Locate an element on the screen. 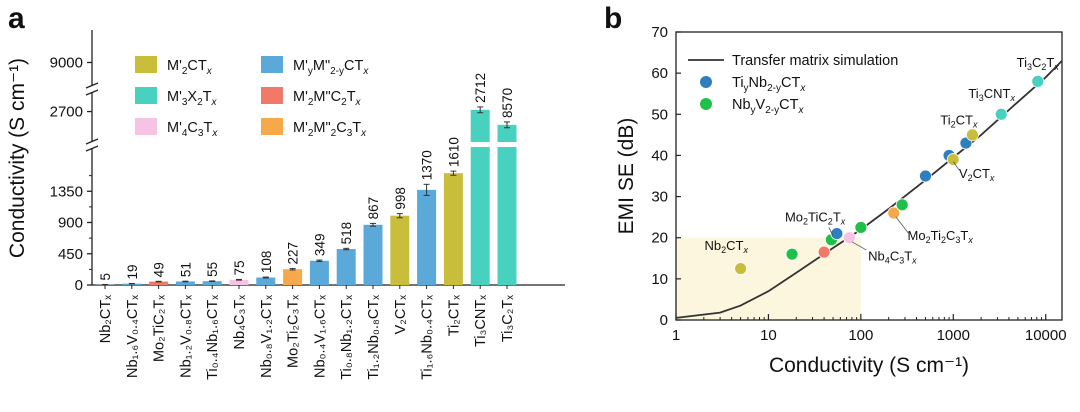  point-annotation: Ti2CTx is located at coordinates (959, 121).